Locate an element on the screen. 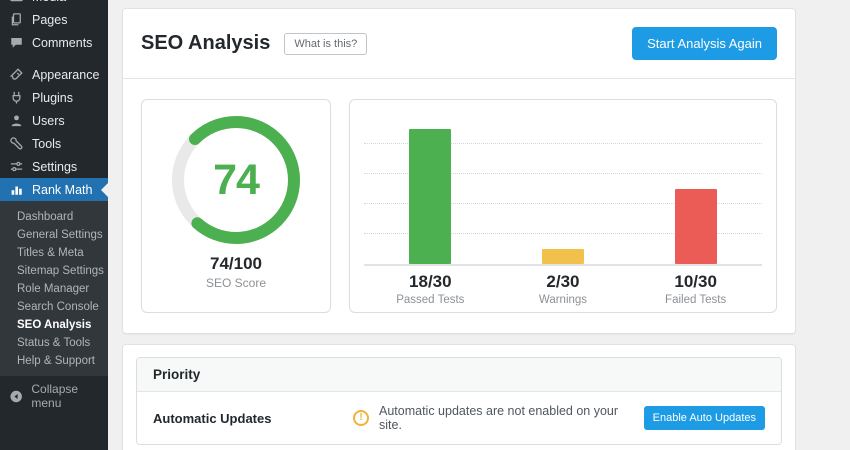  submenu-item-status-tools: Status & Tools is located at coordinates (54, 343).